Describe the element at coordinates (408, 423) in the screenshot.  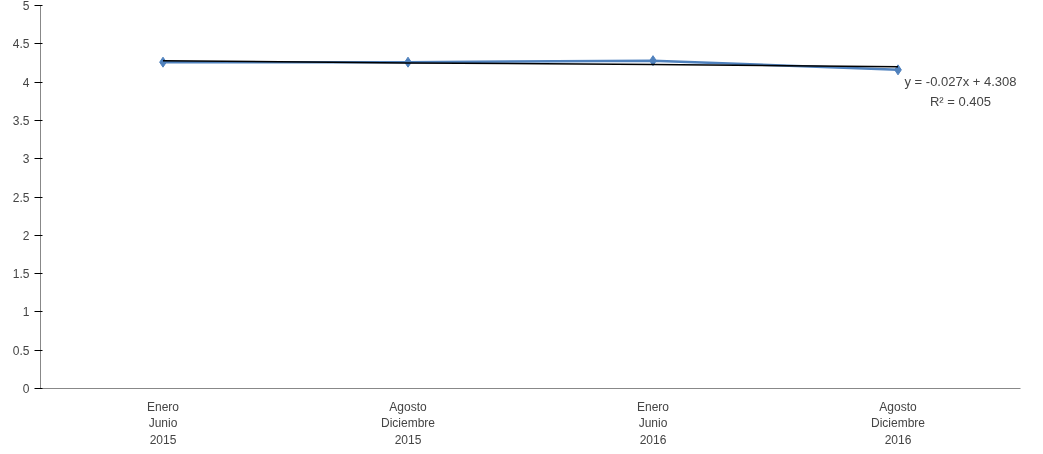
I see `x-tick-label: Agosto Diciembre 2015` at that location.